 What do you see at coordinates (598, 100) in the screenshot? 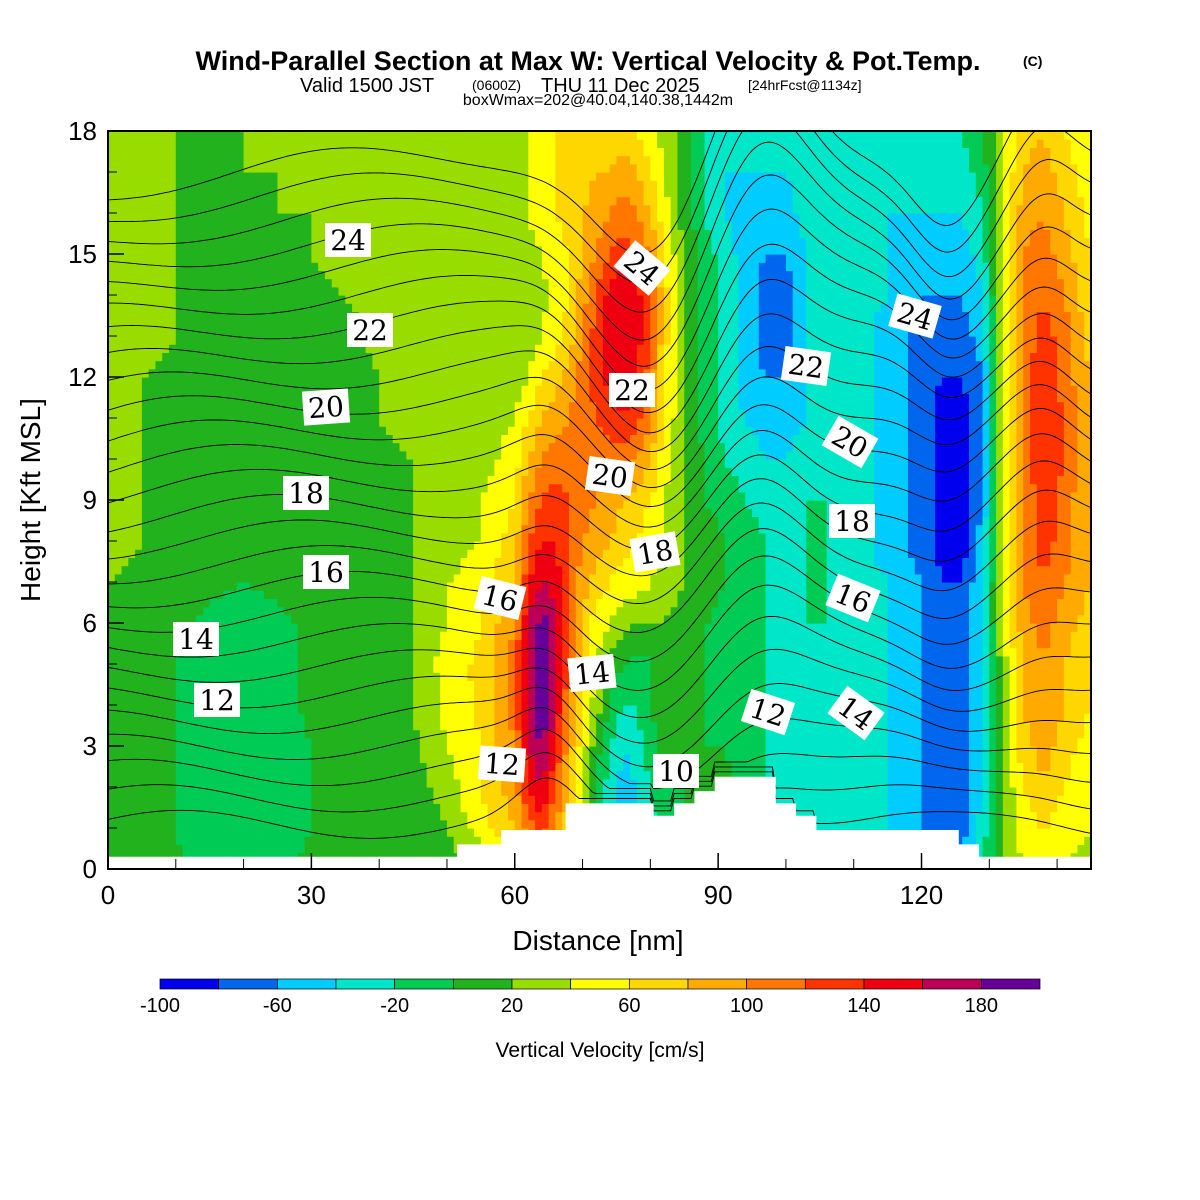
I see `box-wmax-info: boxWmax=202@40.04,140.38,1442m` at bounding box center [598, 100].